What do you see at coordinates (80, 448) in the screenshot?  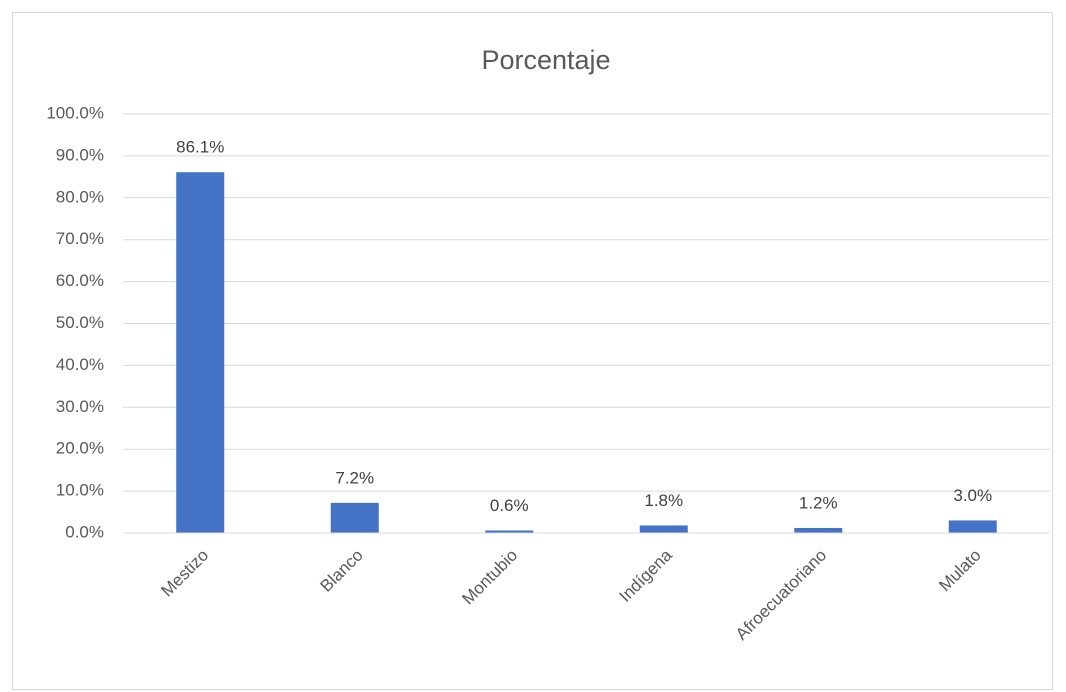 I see `y-tick-label: 20.0%` at bounding box center [80, 448].